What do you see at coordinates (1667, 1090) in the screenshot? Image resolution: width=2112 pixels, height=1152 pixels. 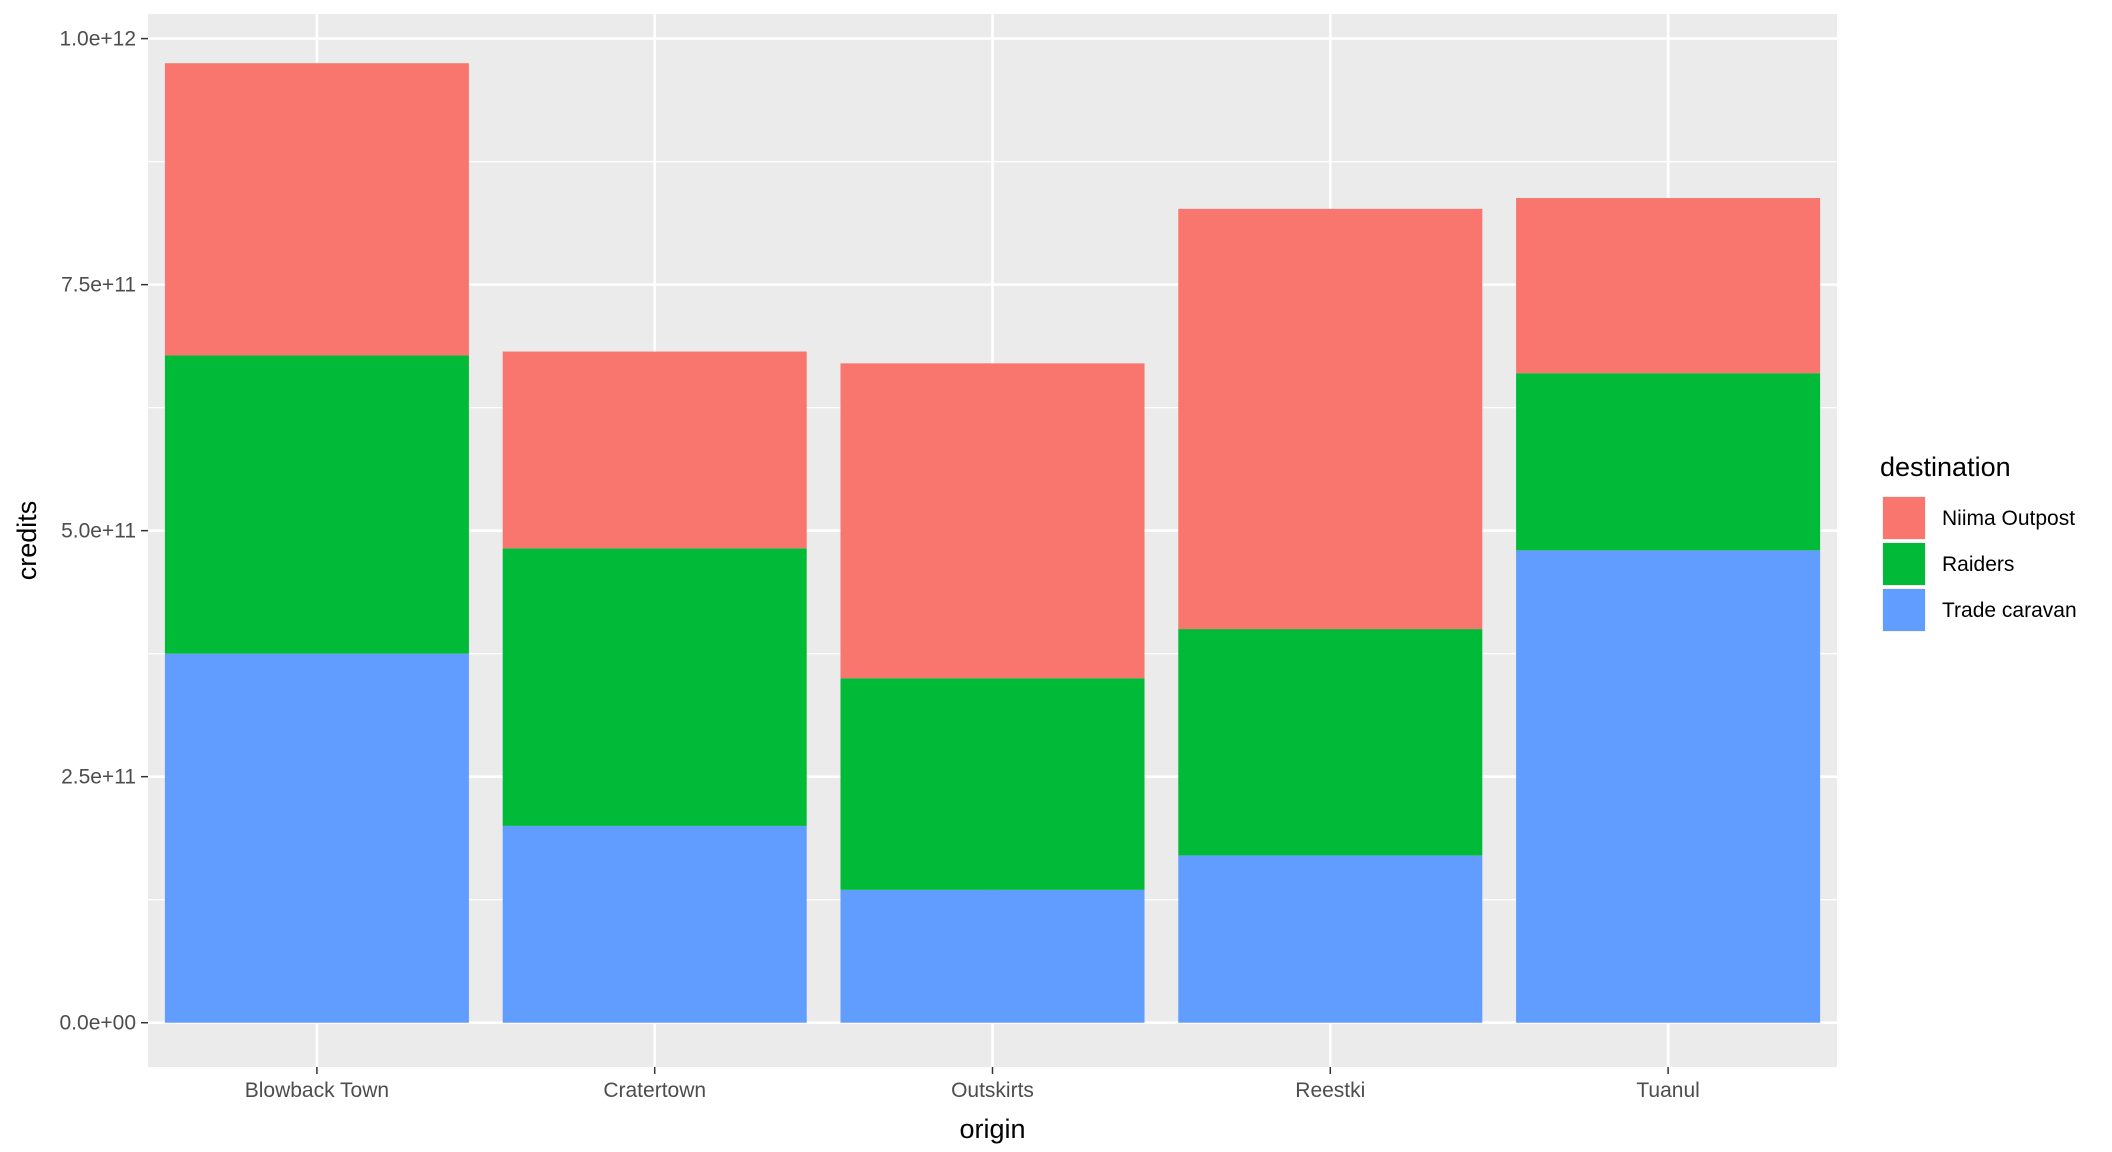 I see `x-tick-label: Tuanul` at bounding box center [1667, 1090].